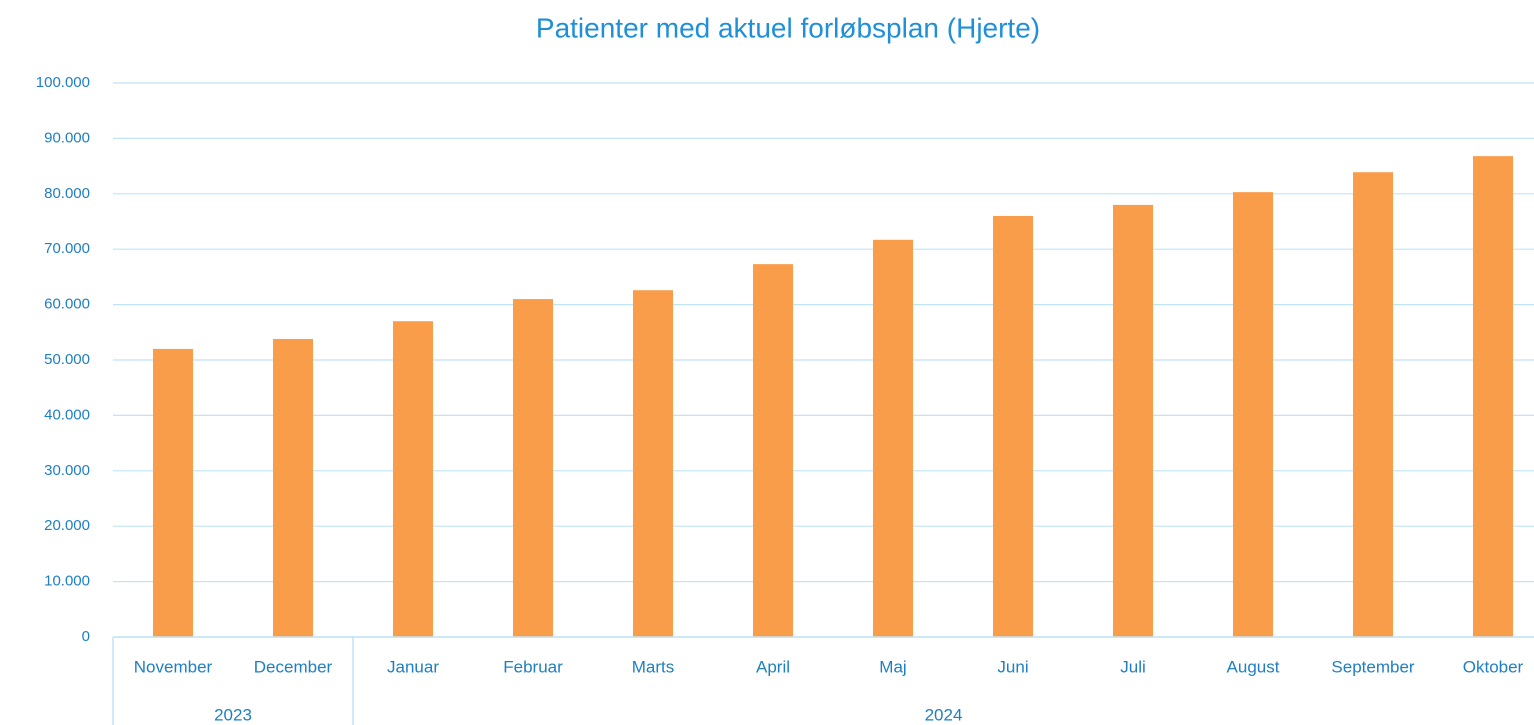 Image resolution: width=1534 pixels, height=725 pixels. Describe the element at coordinates (173, 666) in the screenshot. I see `x-tick-label: November` at that location.